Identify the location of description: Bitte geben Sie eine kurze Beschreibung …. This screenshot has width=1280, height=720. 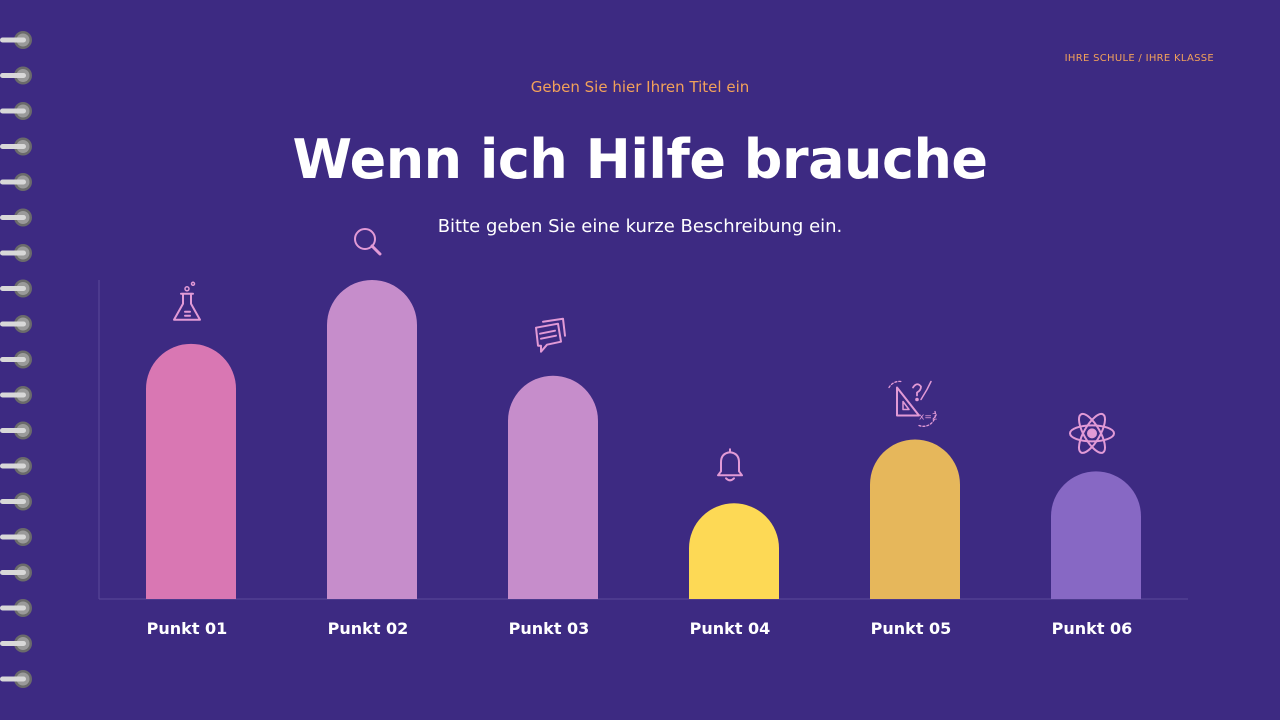
(640, 226).